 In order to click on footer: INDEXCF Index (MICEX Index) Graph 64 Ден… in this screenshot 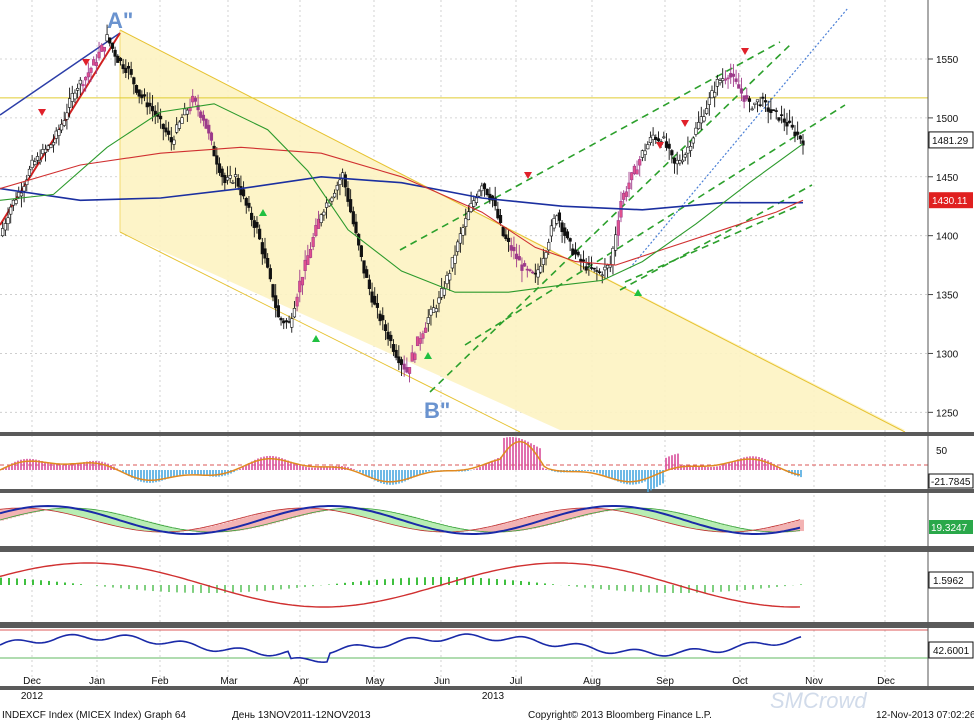, I will do `click(488, 704)`.